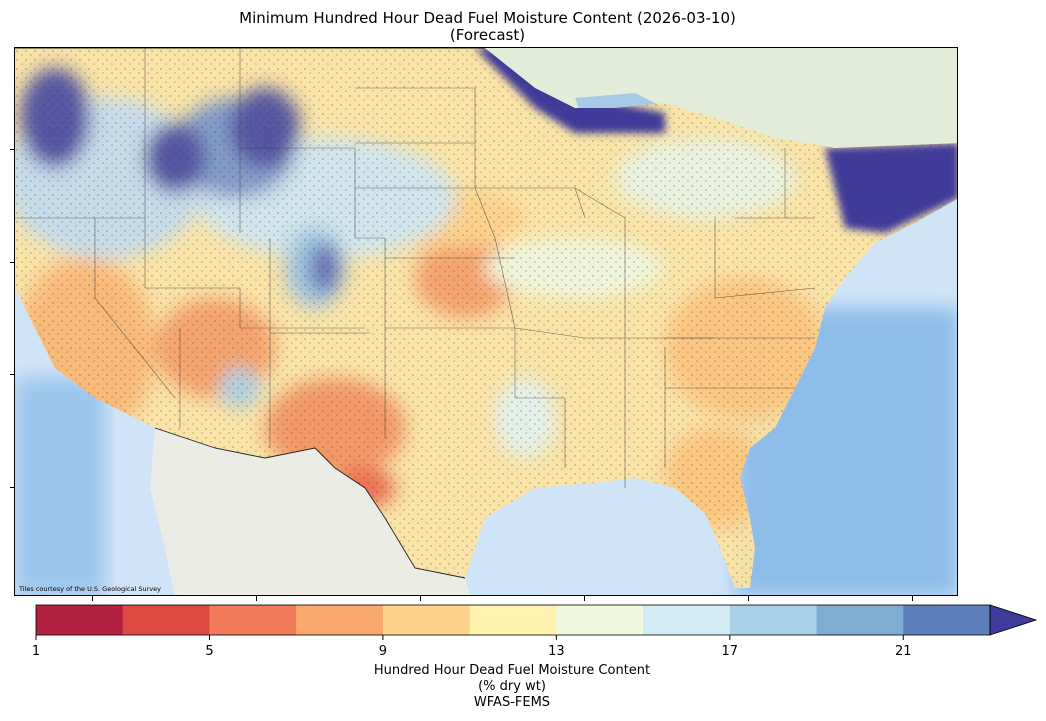 The height and width of the screenshot is (721, 1046). What do you see at coordinates (721, 98) in the screenshot?
I see `canada-land` at bounding box center [721, 98].